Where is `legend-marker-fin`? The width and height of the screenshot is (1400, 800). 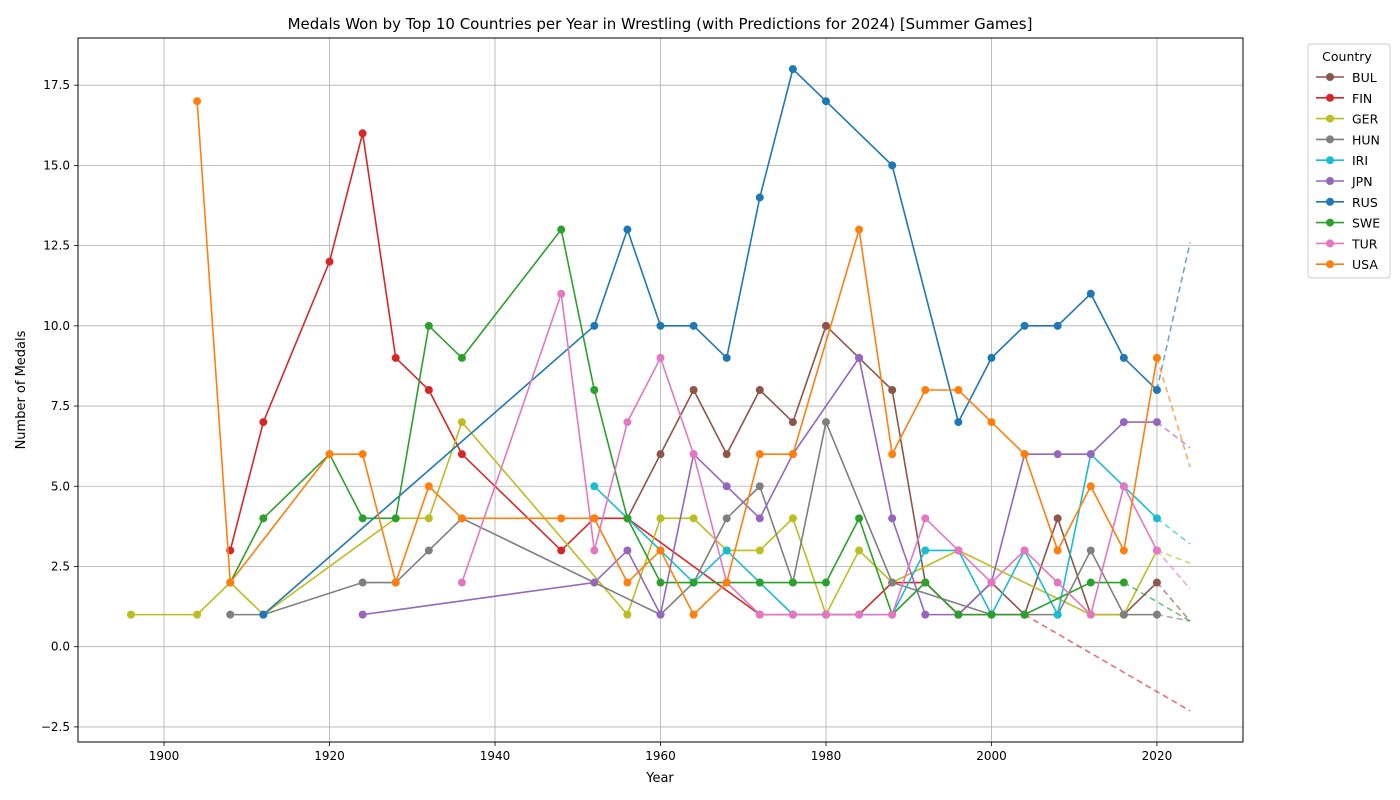 legend-marker-fin is located at coordinates (1330, 97).